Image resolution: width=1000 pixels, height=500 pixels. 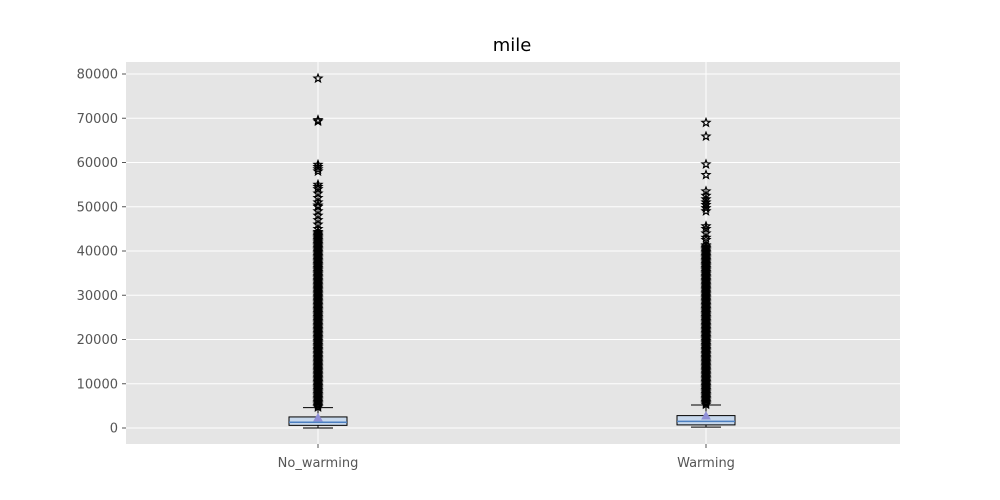 What do you see at coordinates (706, 272) in the screenshot?
I see `box-warming` at bounding box center [706, 272].